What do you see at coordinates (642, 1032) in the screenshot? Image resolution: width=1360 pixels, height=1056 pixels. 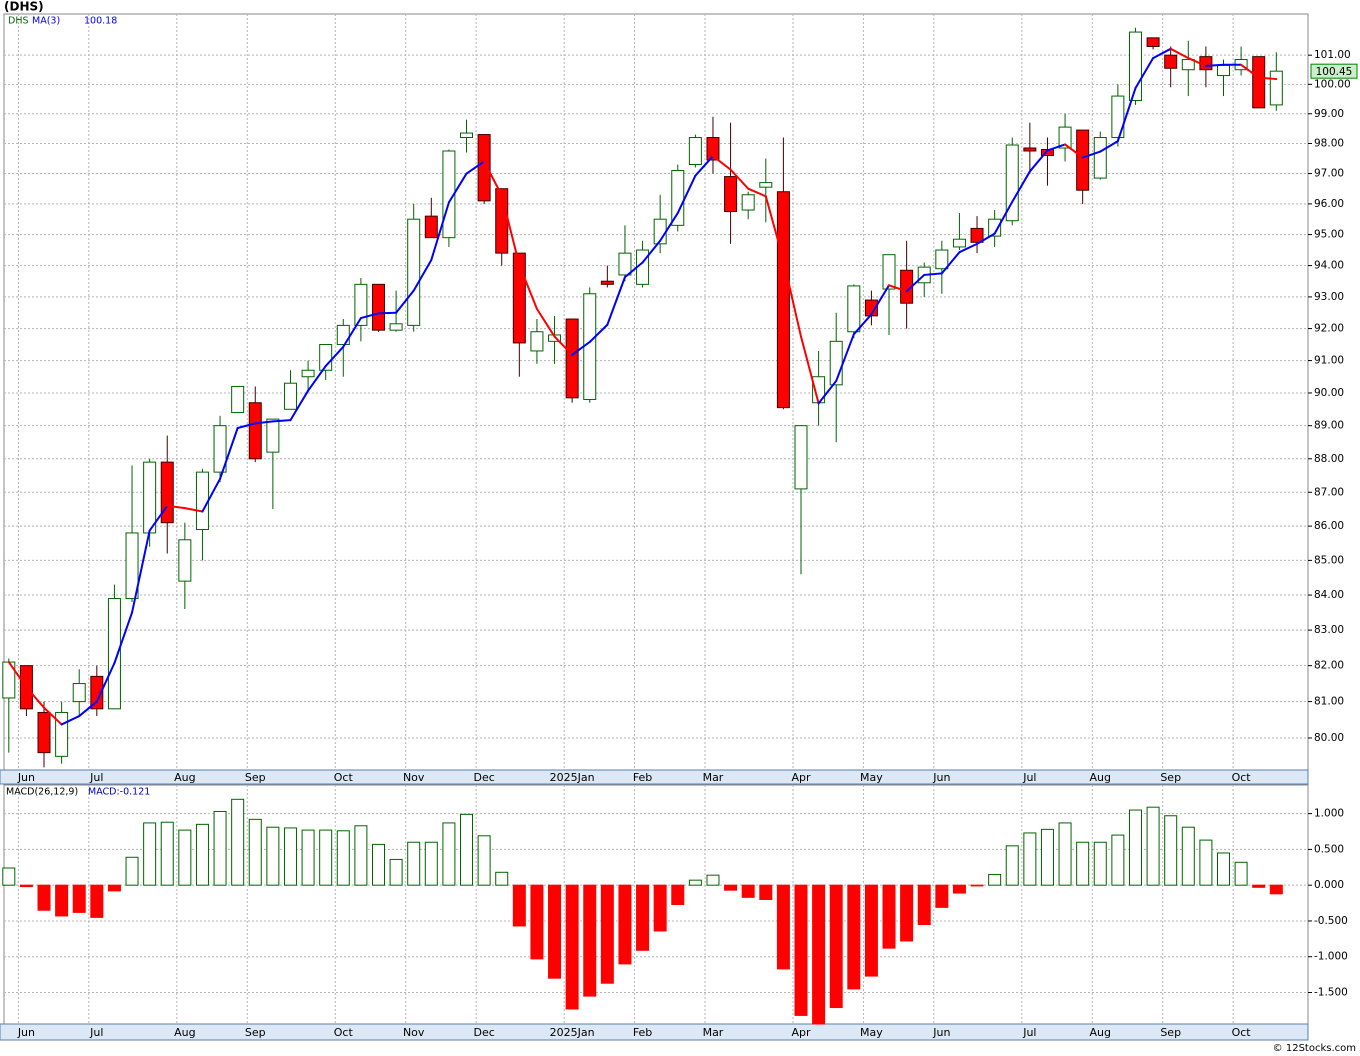 I see `x-tick-label: Feb` at bounding box center [642, 1032].